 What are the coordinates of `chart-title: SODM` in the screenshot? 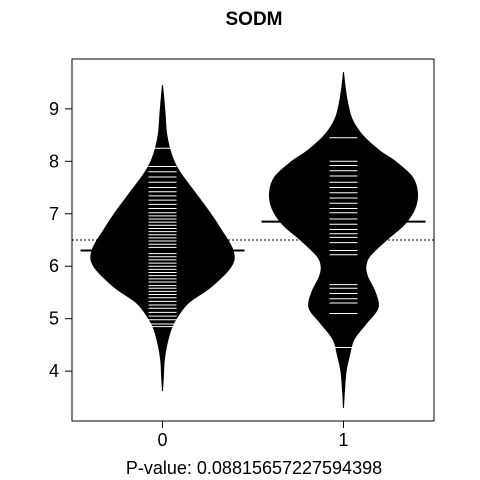 It's located at (254, 19).